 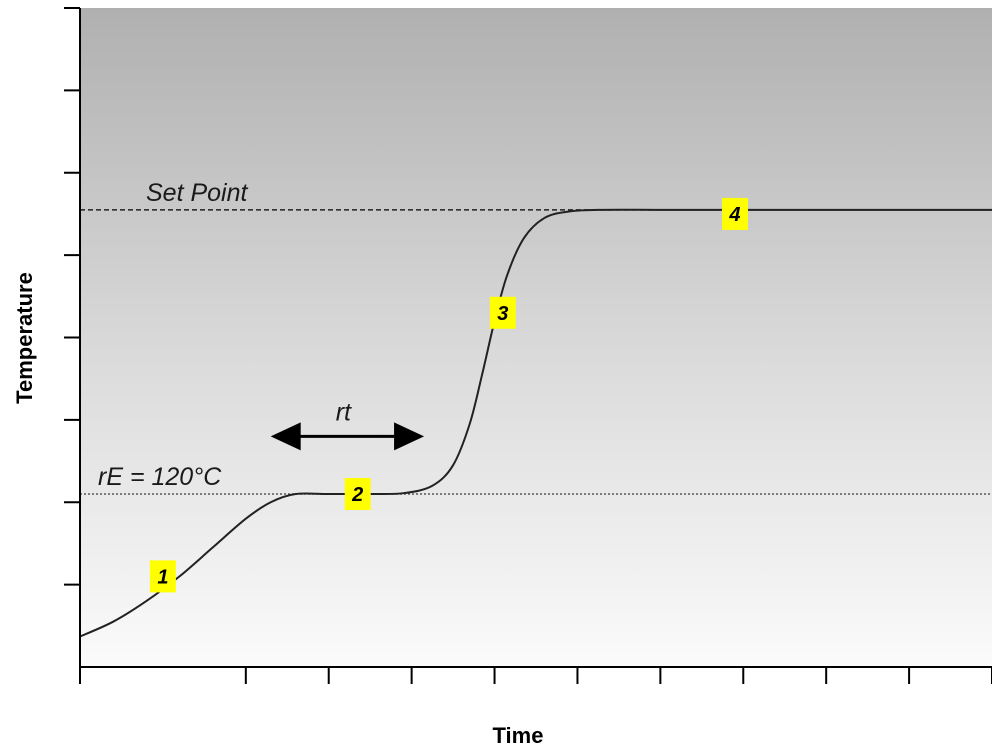 What do you see at coordinates (409, 436) in the screenshot?
I see `rt-arrow-head-right` at bounding box center [409, 436].